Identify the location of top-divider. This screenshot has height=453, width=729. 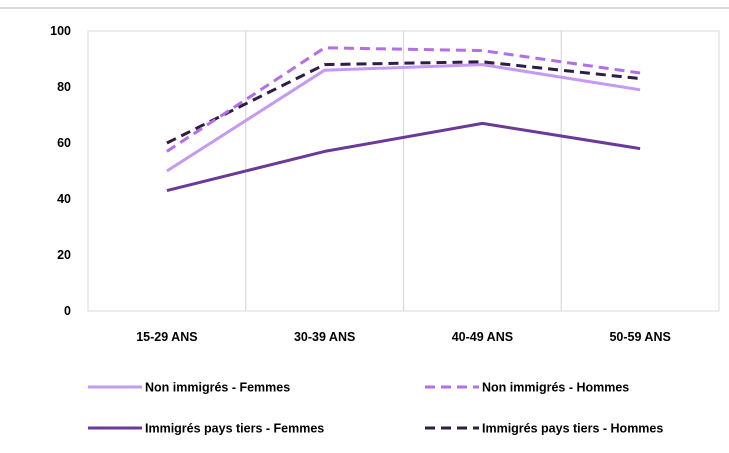
(364, 8).